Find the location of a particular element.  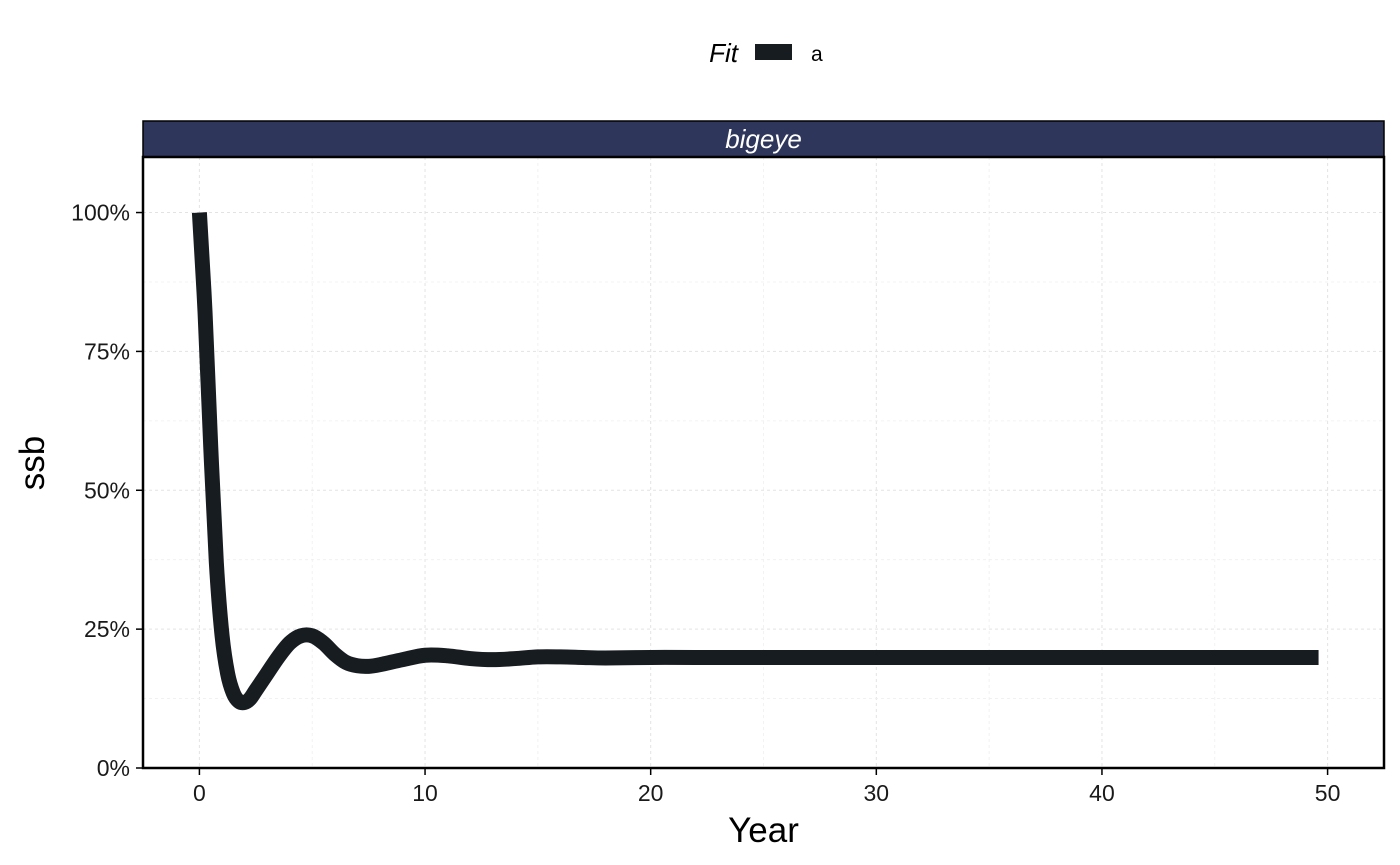

x-tick-label: 40 is located at coordinates (1102, 793).